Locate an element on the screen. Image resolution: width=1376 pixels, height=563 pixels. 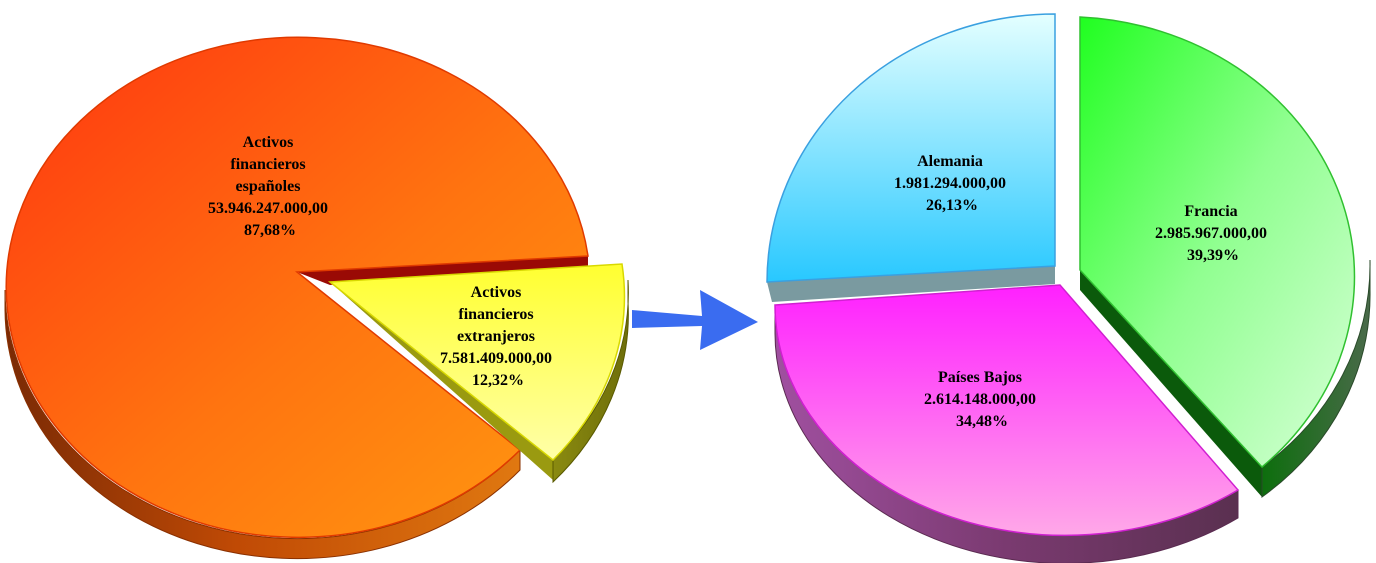
label-line: españoles is located at coordinates (268, 186).